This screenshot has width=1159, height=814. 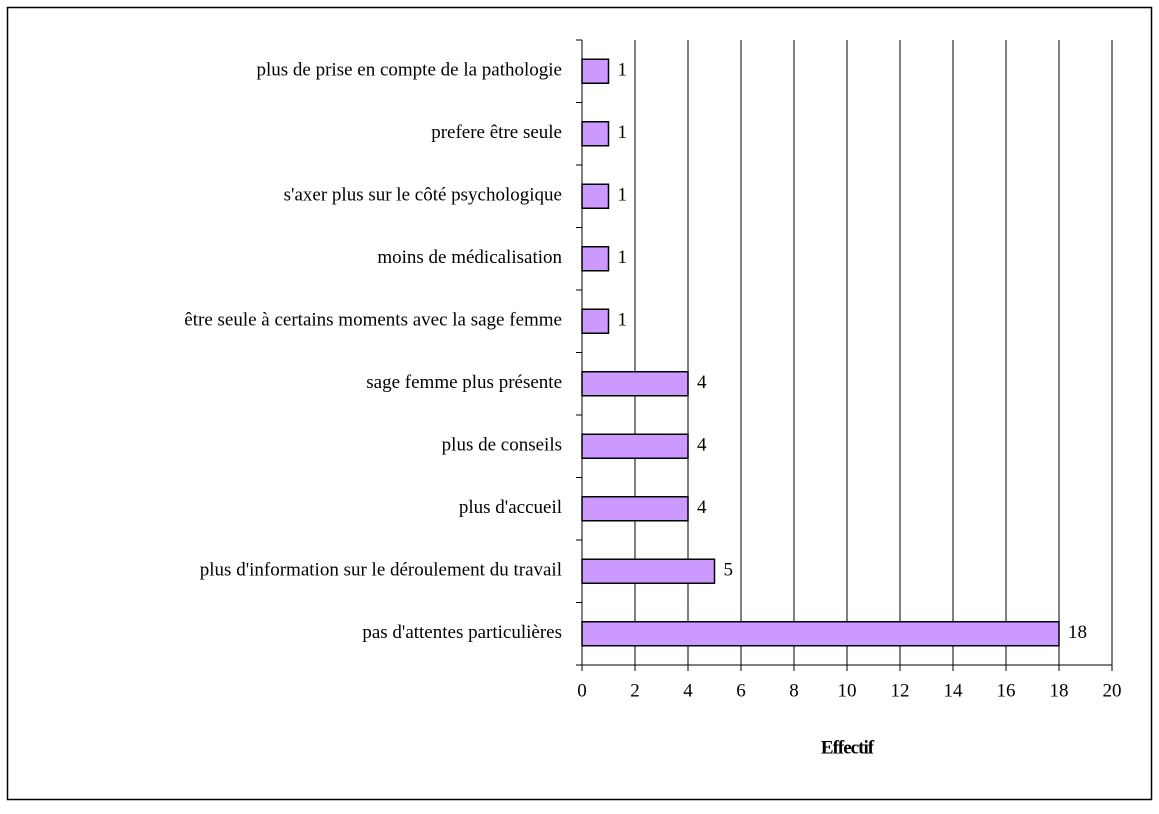 I want to click on x-tick-label: 0, so click(x=582, y=690).